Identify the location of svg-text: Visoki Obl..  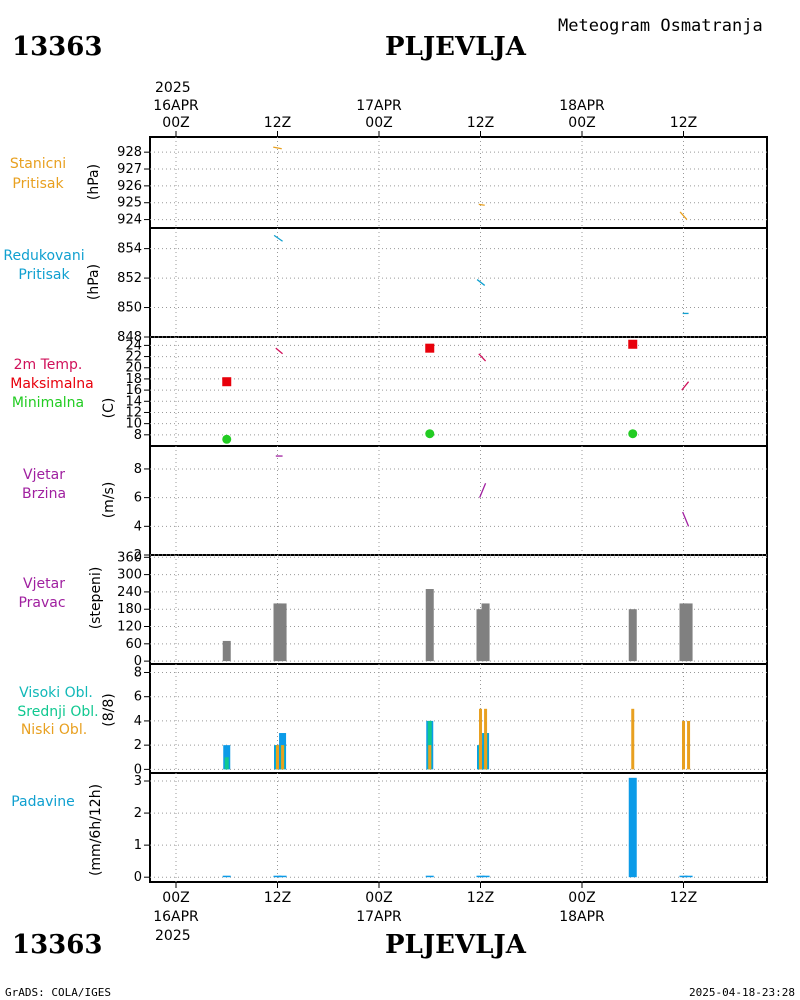
(56, 693).